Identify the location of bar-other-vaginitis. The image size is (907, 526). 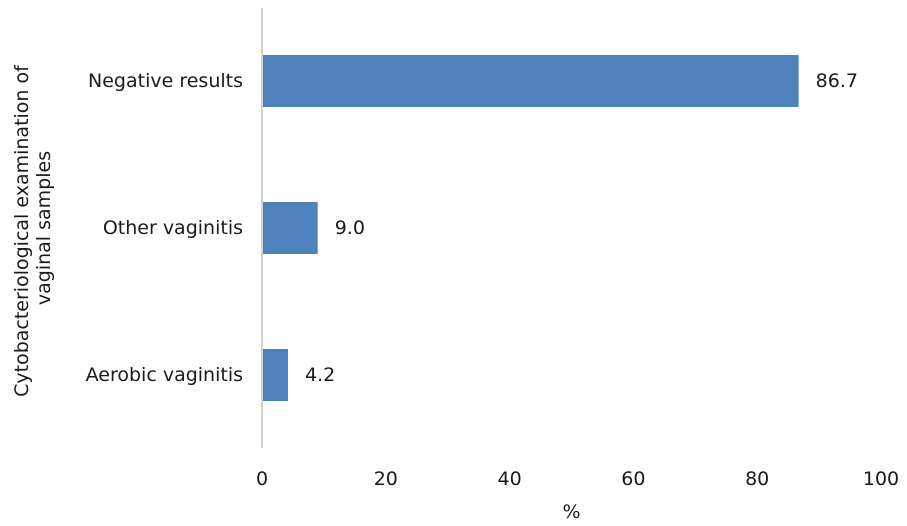
(290, 228).